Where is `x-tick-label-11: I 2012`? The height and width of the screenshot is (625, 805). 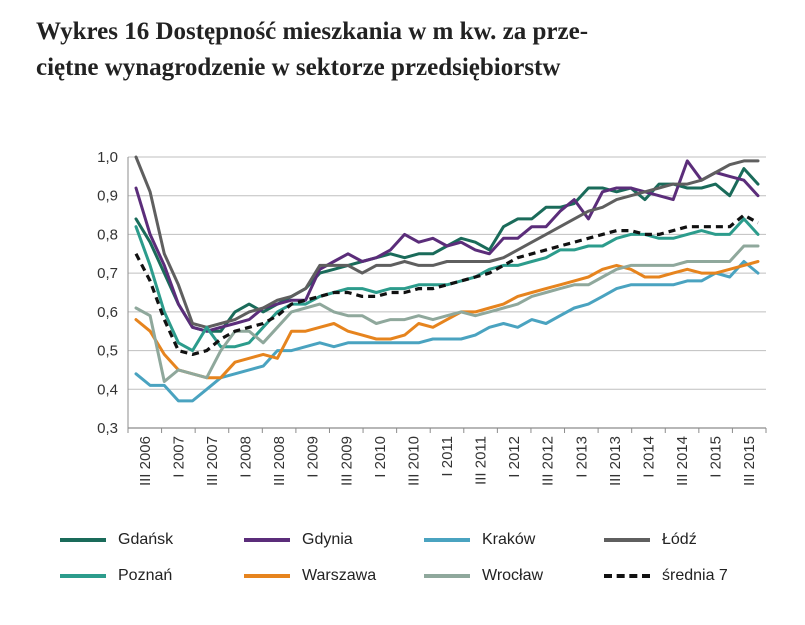 x-tick-label-11: I 2012 is located at coordinates (514, 457).